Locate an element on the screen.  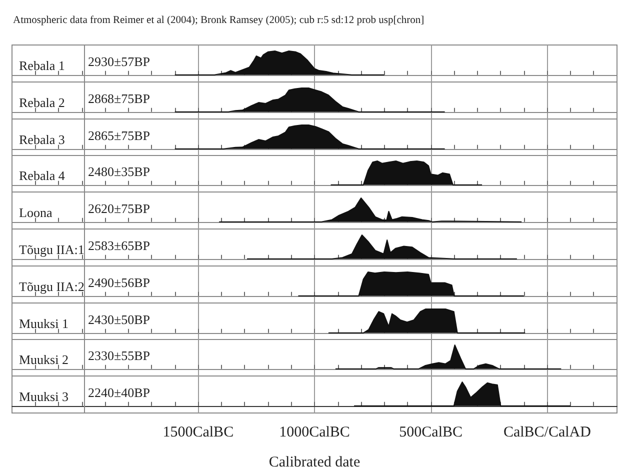
text: Loona is located at coordinates (35, 212).